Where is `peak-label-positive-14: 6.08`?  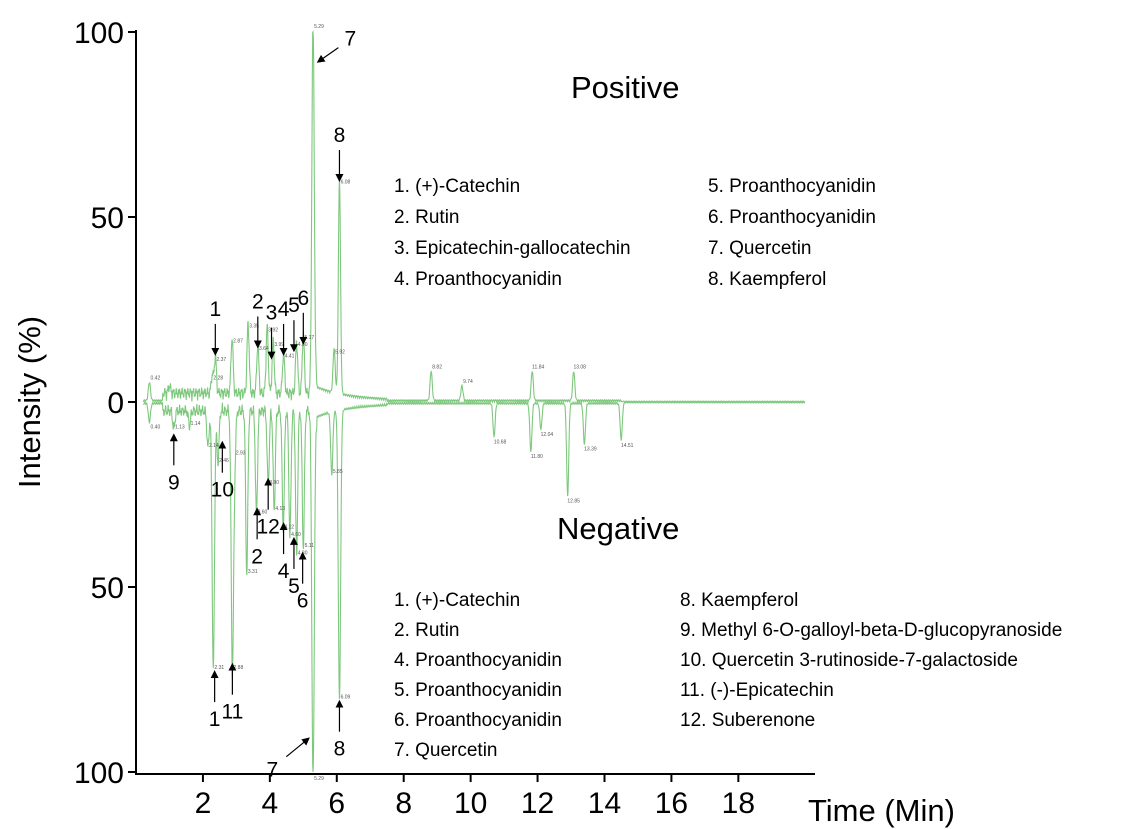 peak-label-positive-14: 6.08 is located at coordinates (346, 182).